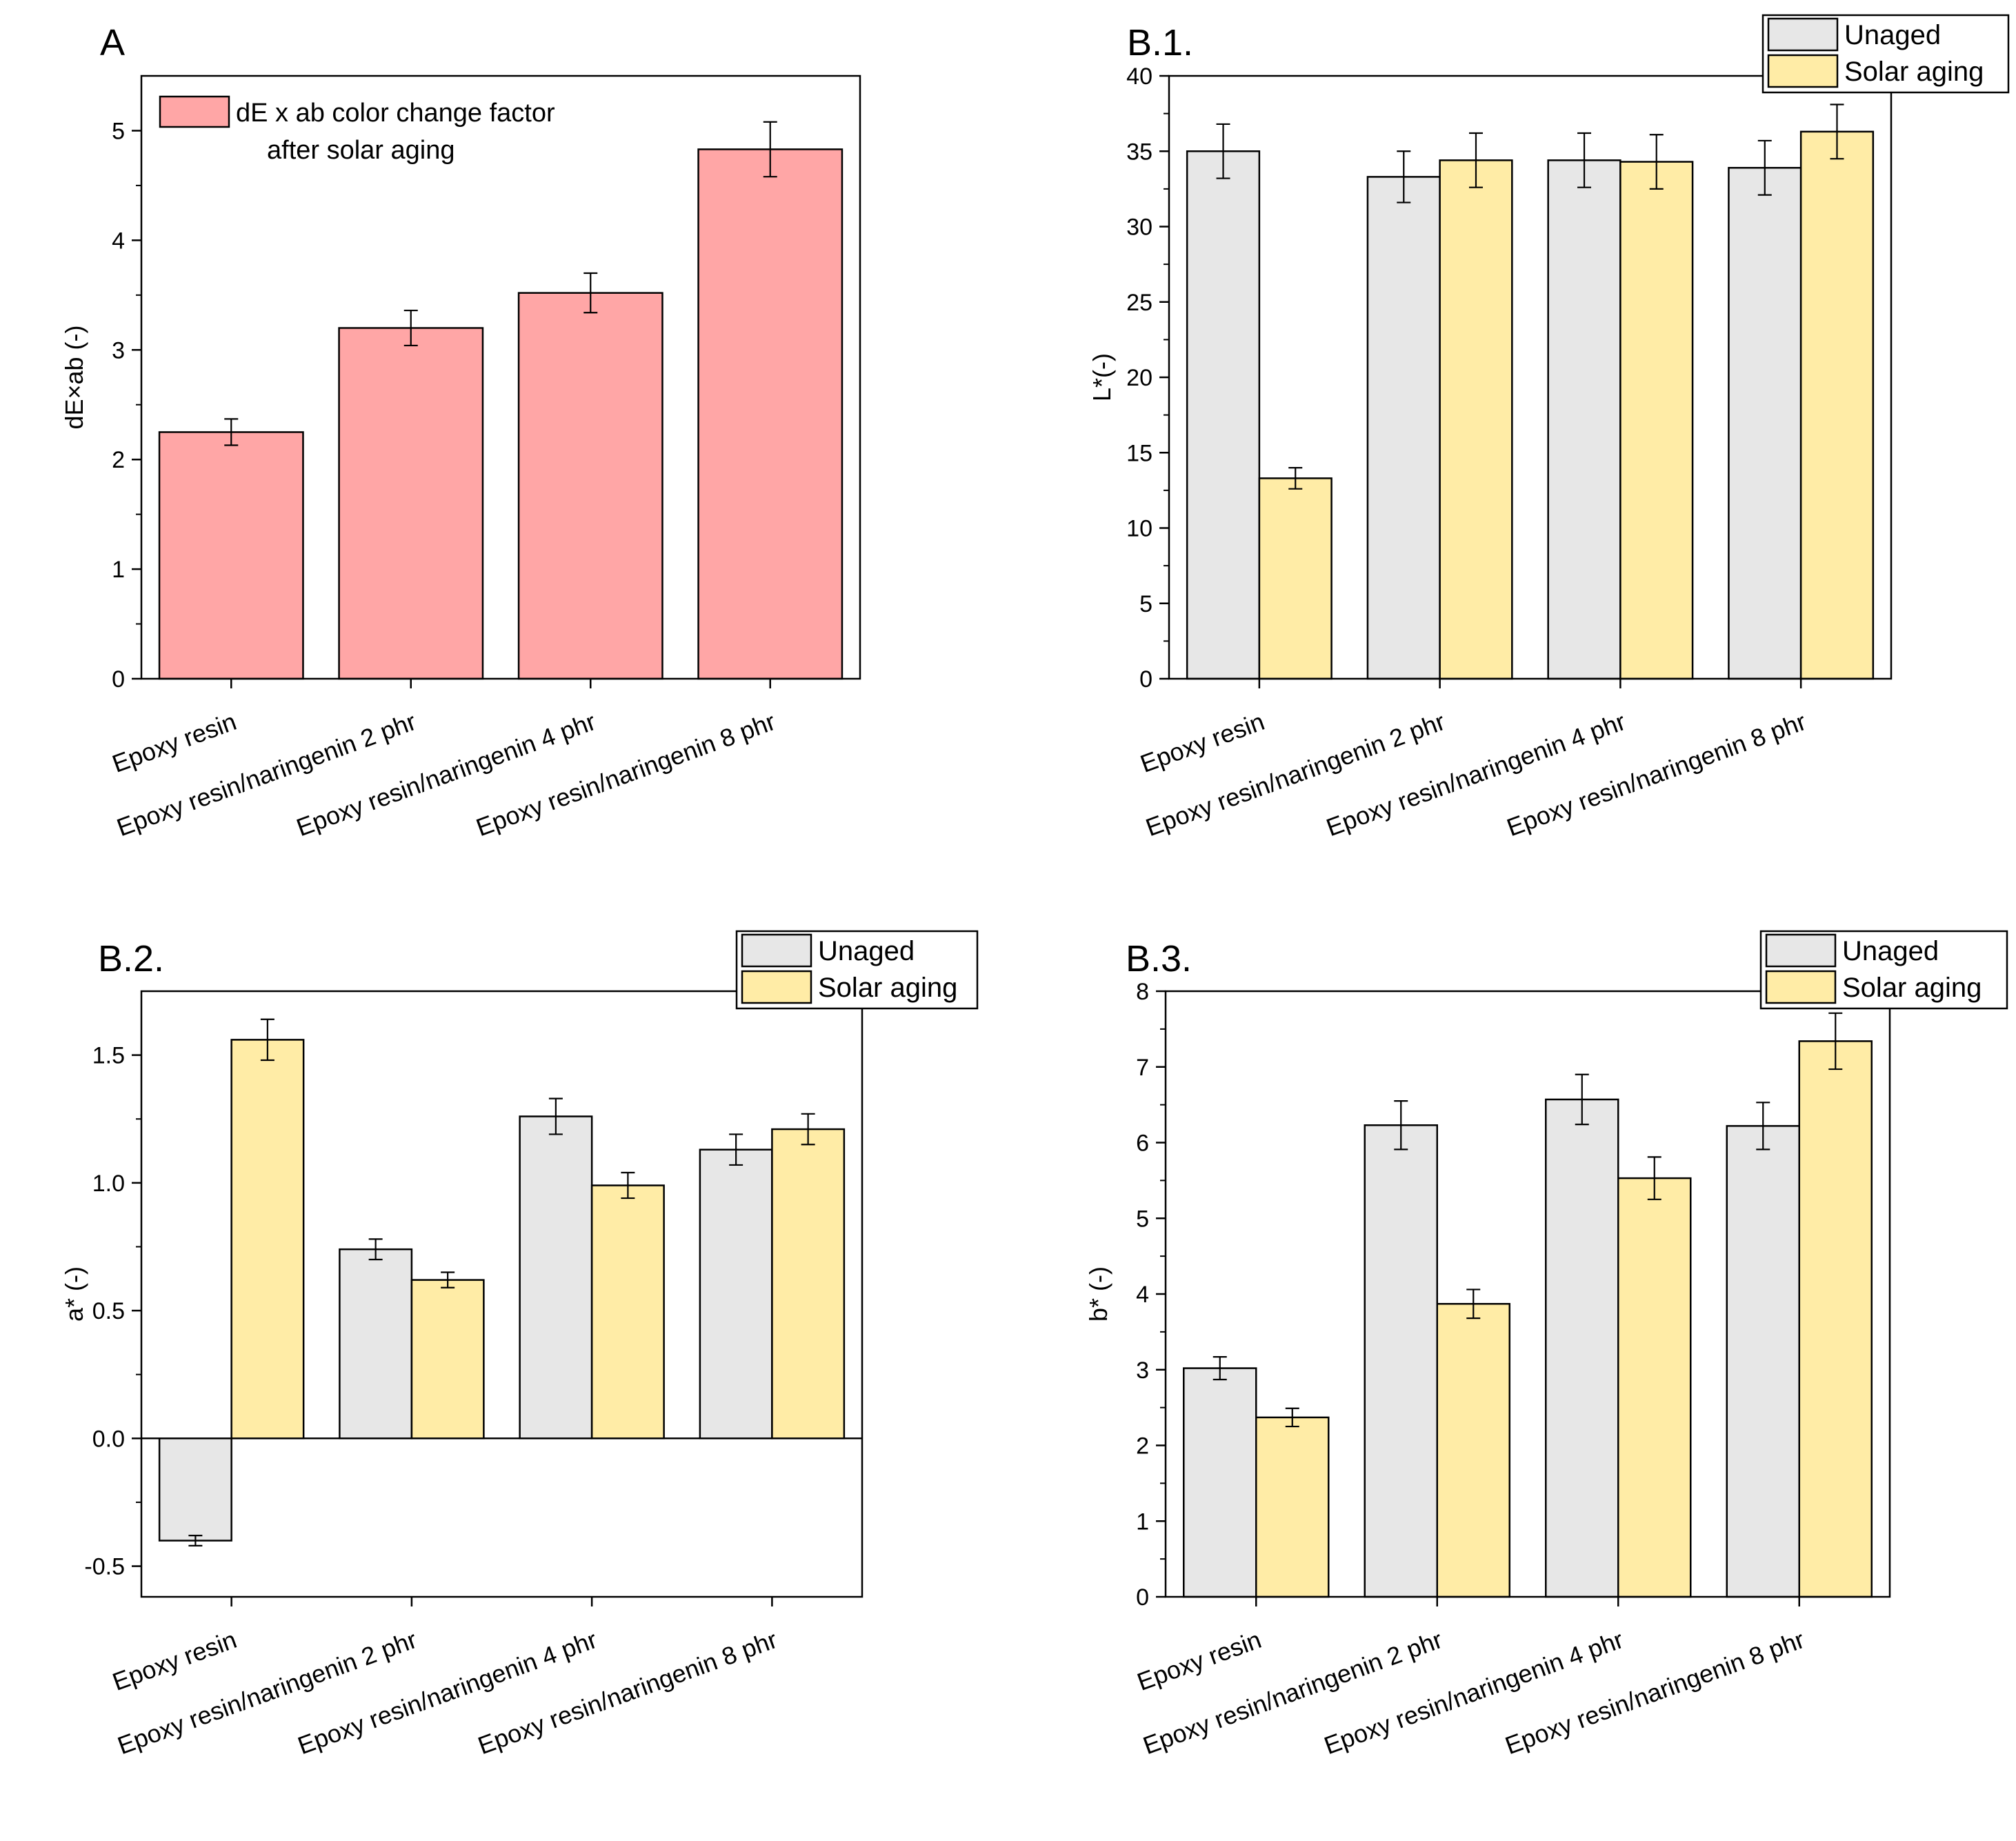  What do you see at coordinates (105, 1567) in the screenshot?
I see `y-tick-label: -0.5` at bounding box center [105, 1567].